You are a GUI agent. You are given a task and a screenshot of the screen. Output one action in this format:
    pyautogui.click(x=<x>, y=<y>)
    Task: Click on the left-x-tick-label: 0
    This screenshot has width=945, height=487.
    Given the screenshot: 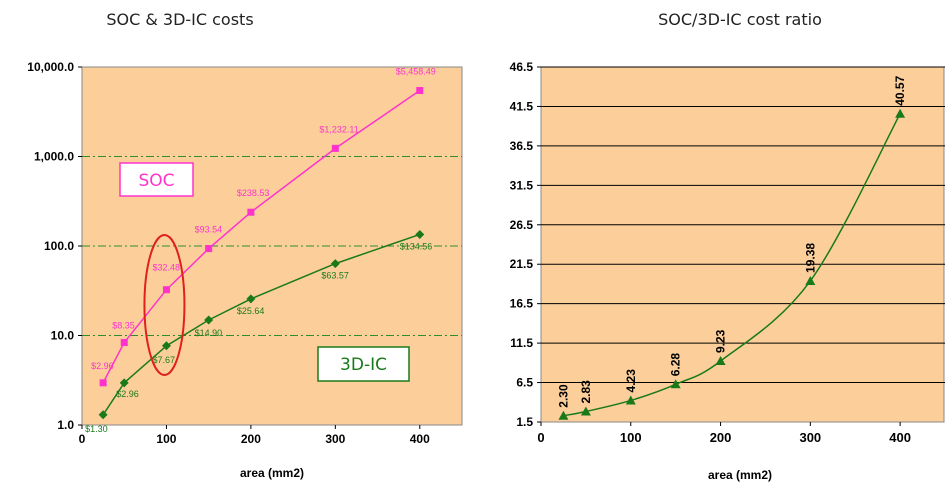 What is the action you would take?
    pyautogui.click(x=82, y=439)
    